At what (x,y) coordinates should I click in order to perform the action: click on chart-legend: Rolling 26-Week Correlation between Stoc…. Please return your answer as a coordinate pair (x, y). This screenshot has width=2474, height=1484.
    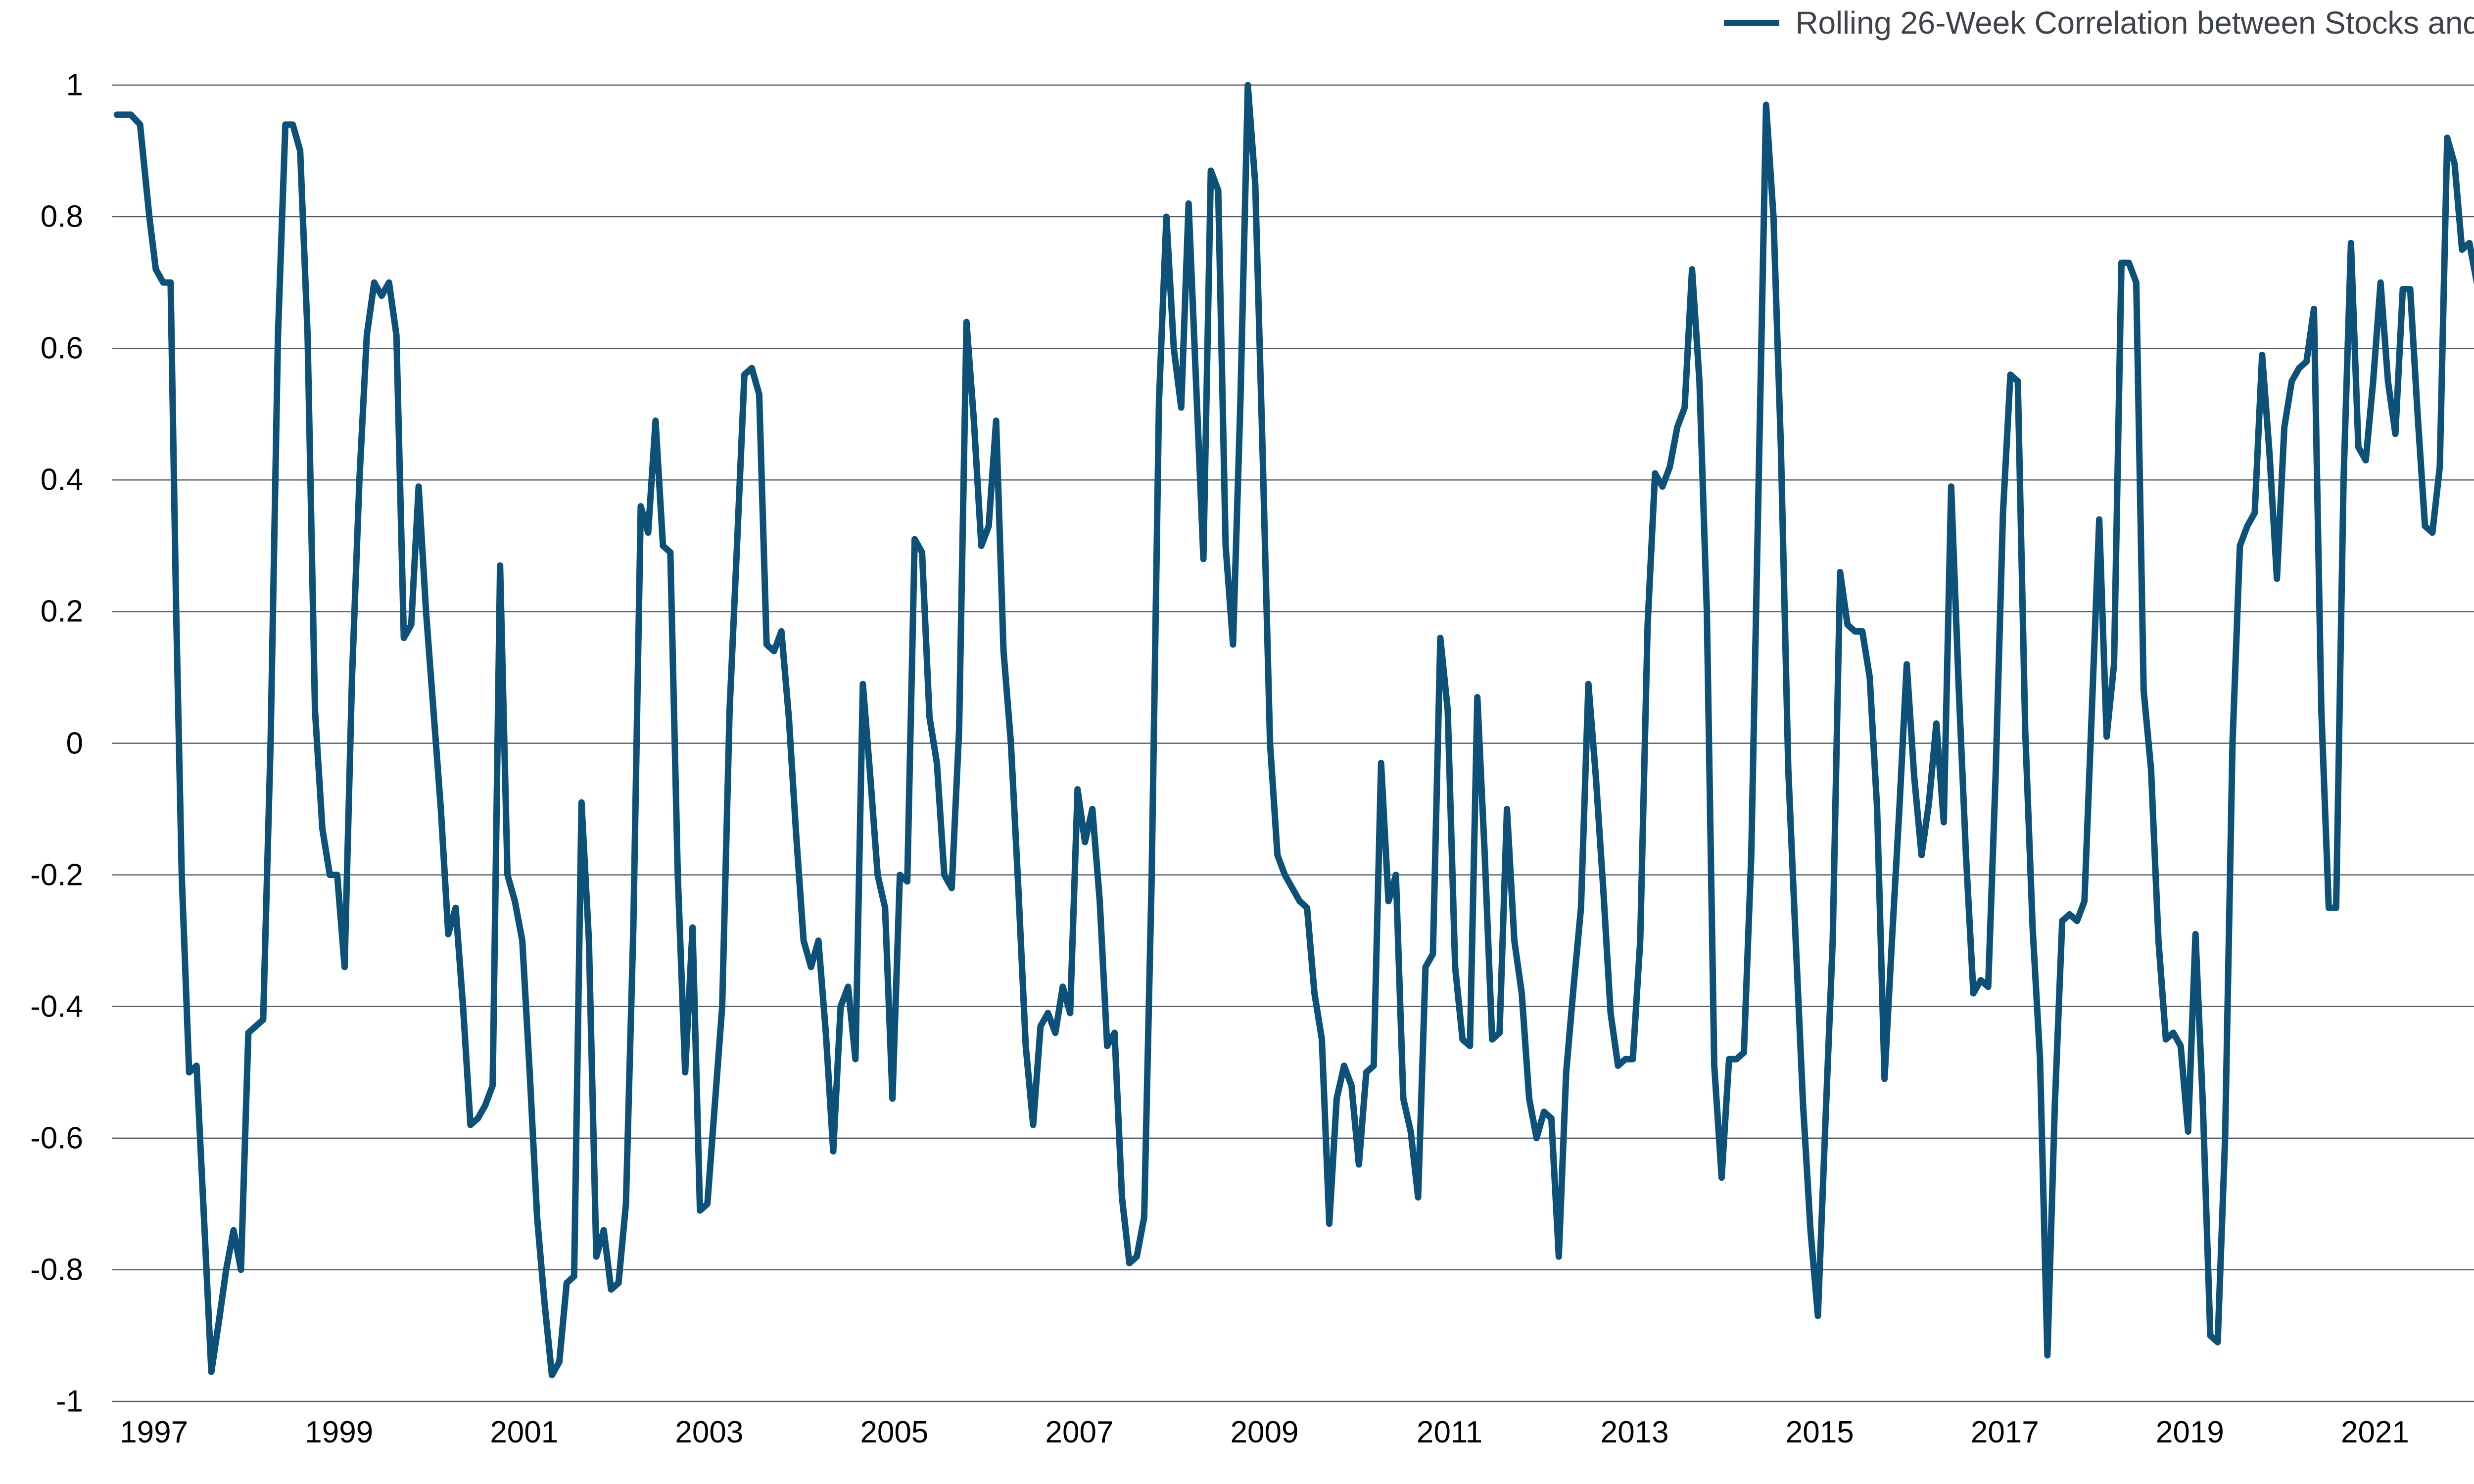
    Looking at the image, I should click on (1237, 23).